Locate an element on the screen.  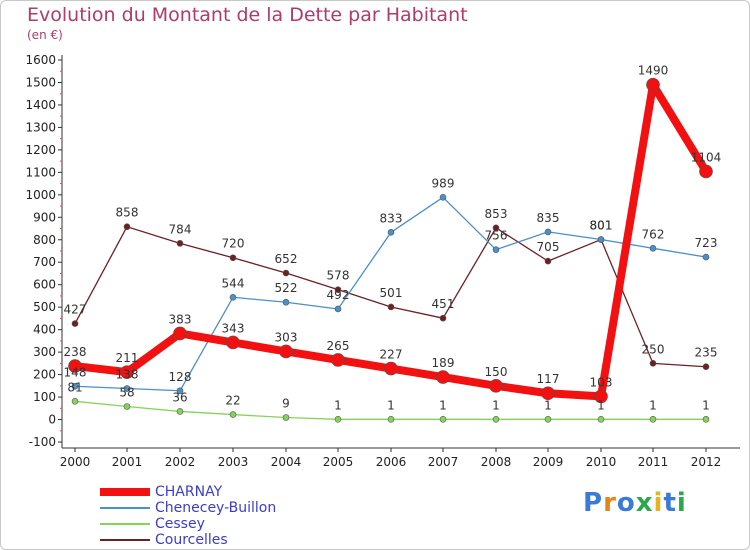
y-tick-label: 500 is located at coordinates (44, 307).